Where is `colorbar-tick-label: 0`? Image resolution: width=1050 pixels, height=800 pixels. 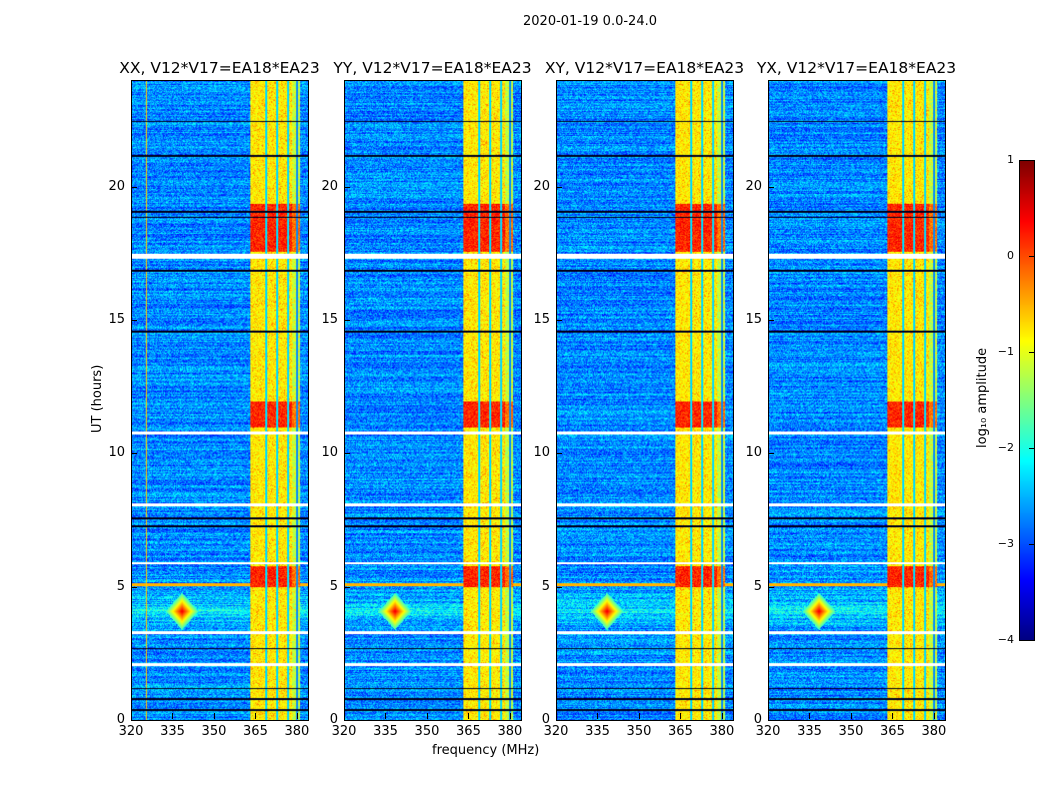
colorbar-tick-label: 0 is located at coordinates (1010, 255).